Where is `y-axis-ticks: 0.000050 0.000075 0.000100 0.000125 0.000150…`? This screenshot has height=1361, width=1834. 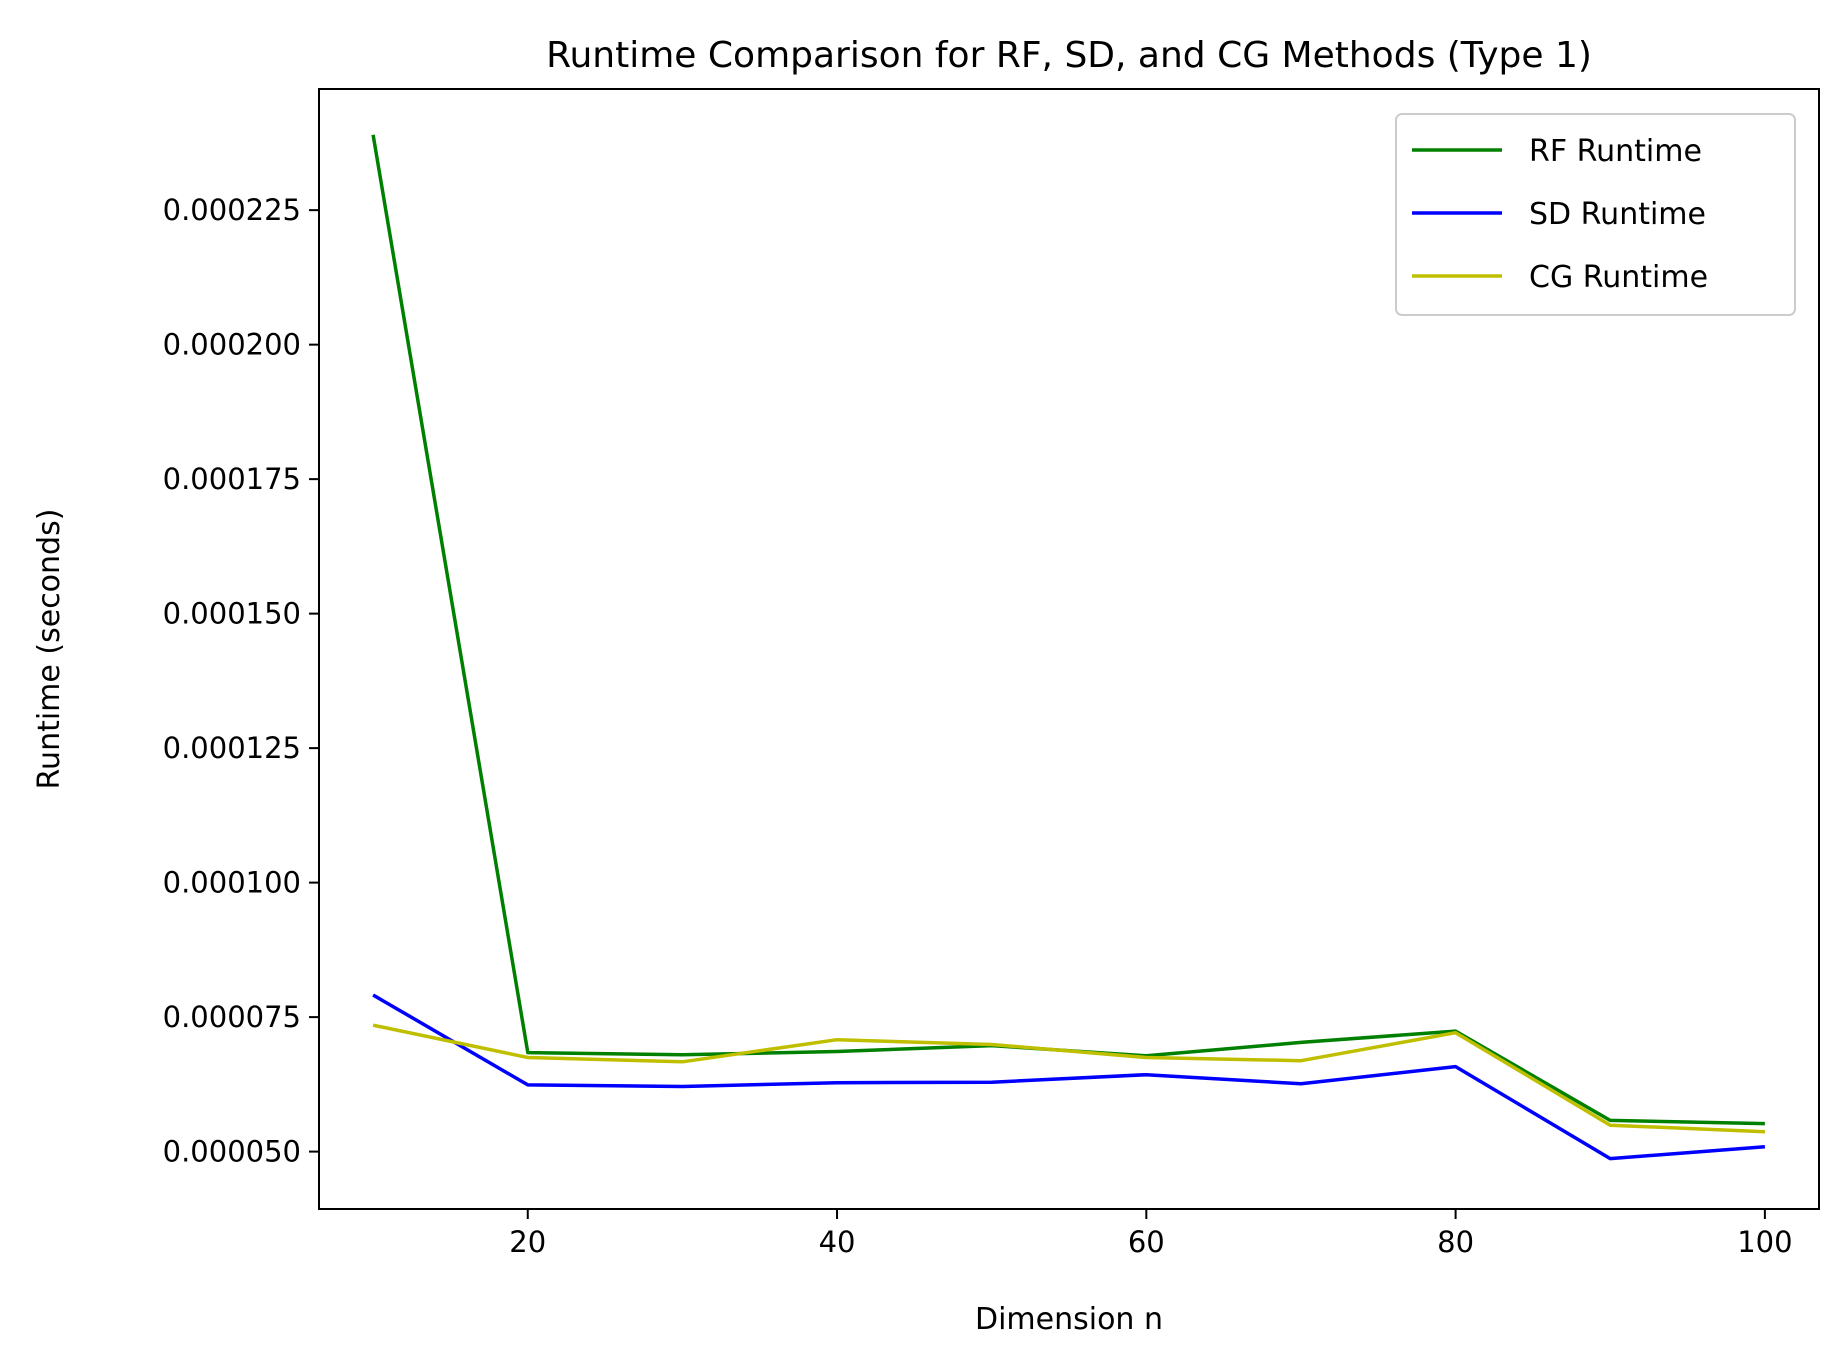 y-axis-ticks: 0.000050 0.000075 0.000100 0.000125 0.000150… is located at coordinates (241, 681).